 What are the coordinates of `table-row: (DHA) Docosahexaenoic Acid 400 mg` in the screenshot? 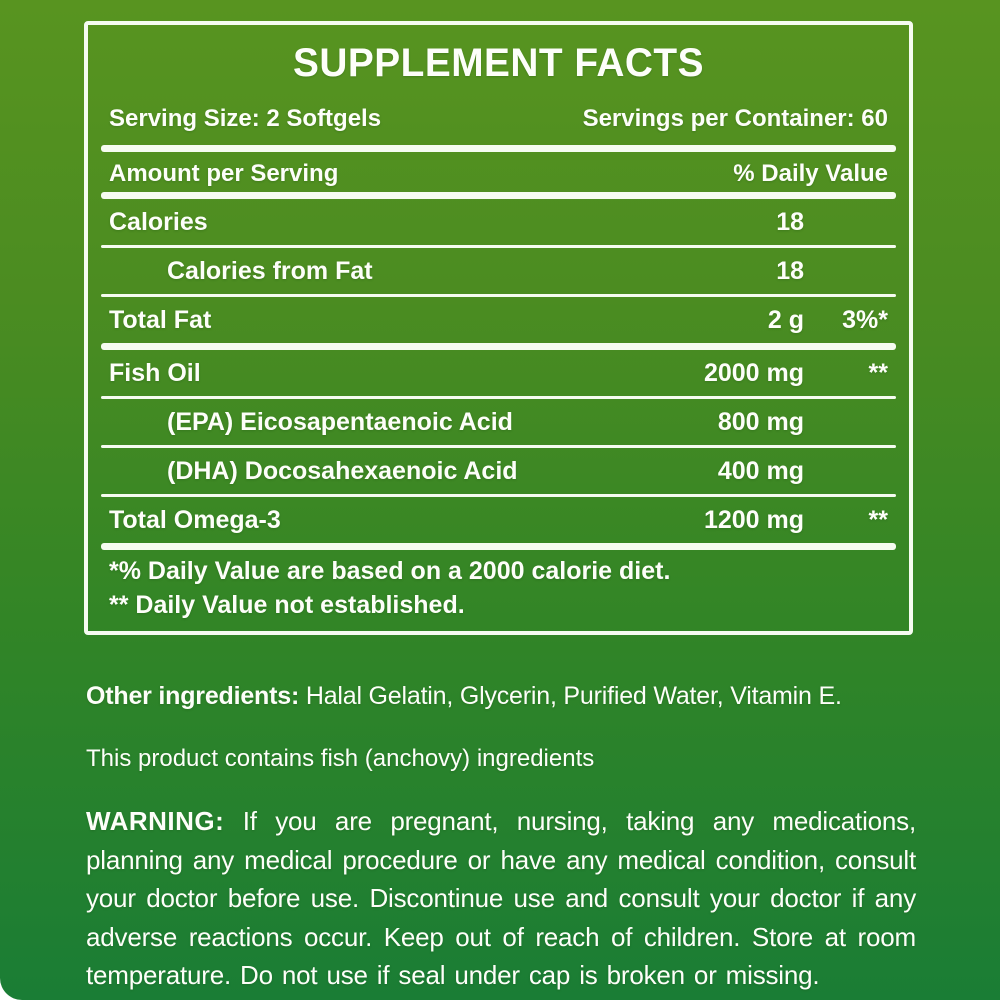 It's located at (498, 471).